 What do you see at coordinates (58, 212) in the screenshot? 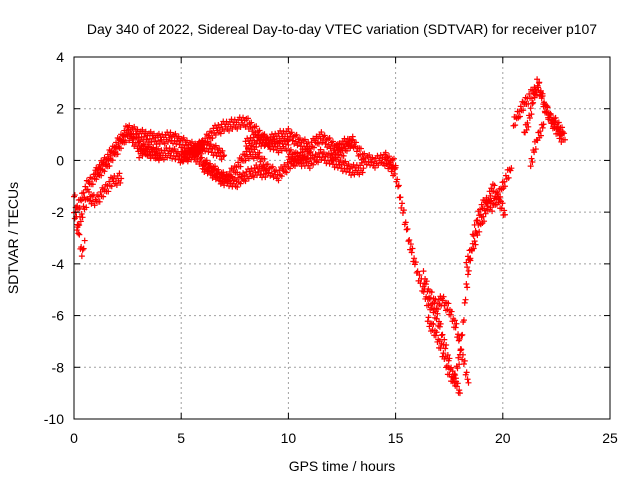
I see `y-tick-label: -2` at bounding box center [58, 212].